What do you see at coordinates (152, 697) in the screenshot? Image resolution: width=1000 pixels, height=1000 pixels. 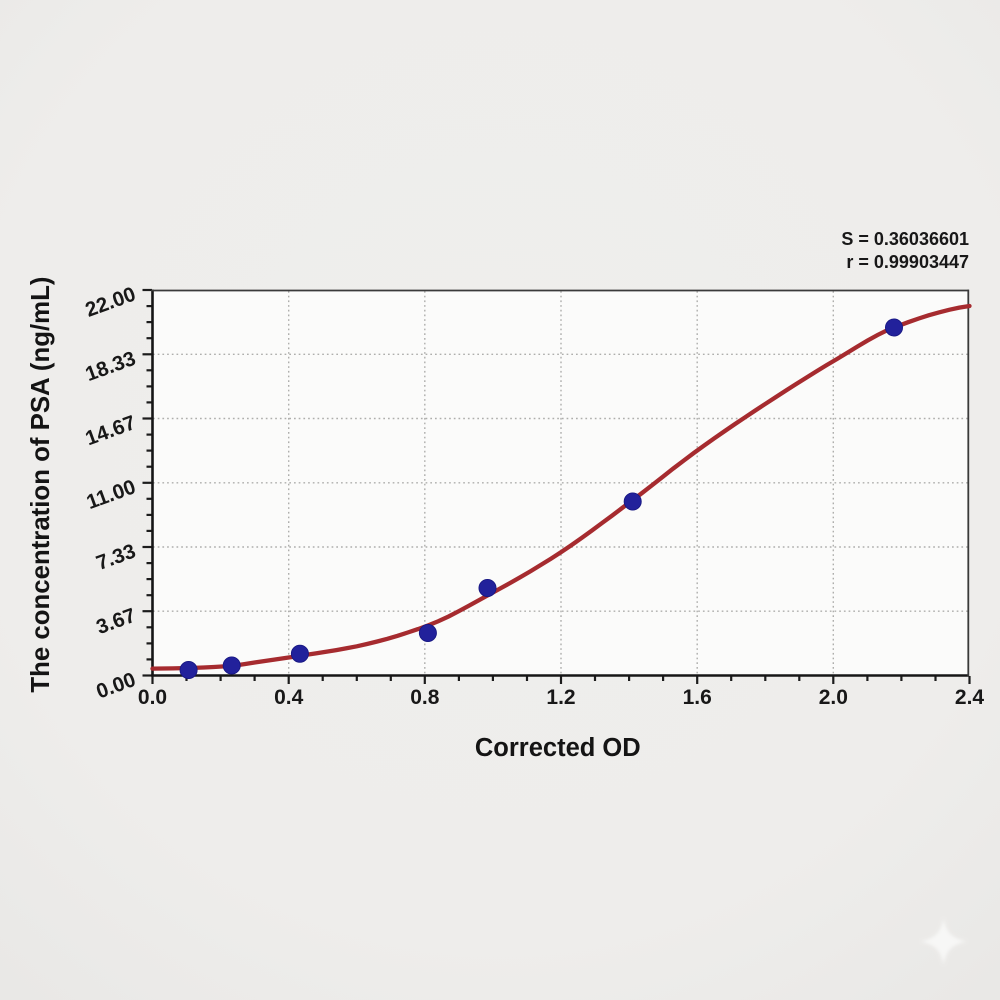 I see `svg-text: 0.0` at bounding box center [152, 697].